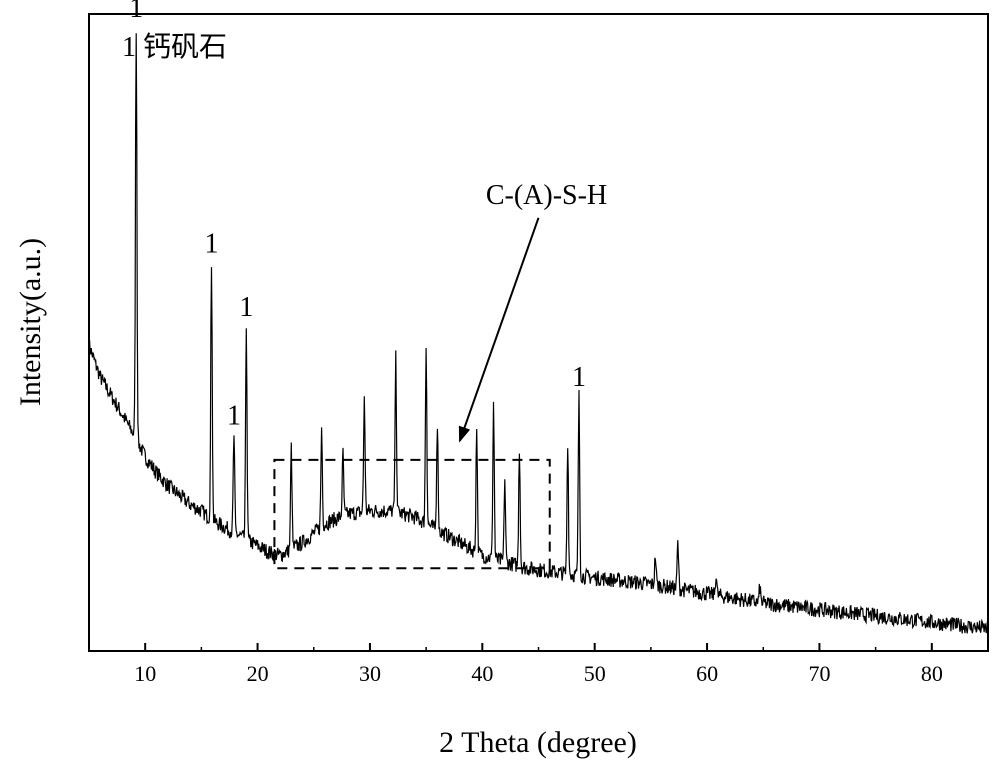 Image resolution: width=1000 pixels, height=772 pixels. I want to click on csh-arrow, so click(499, 330).